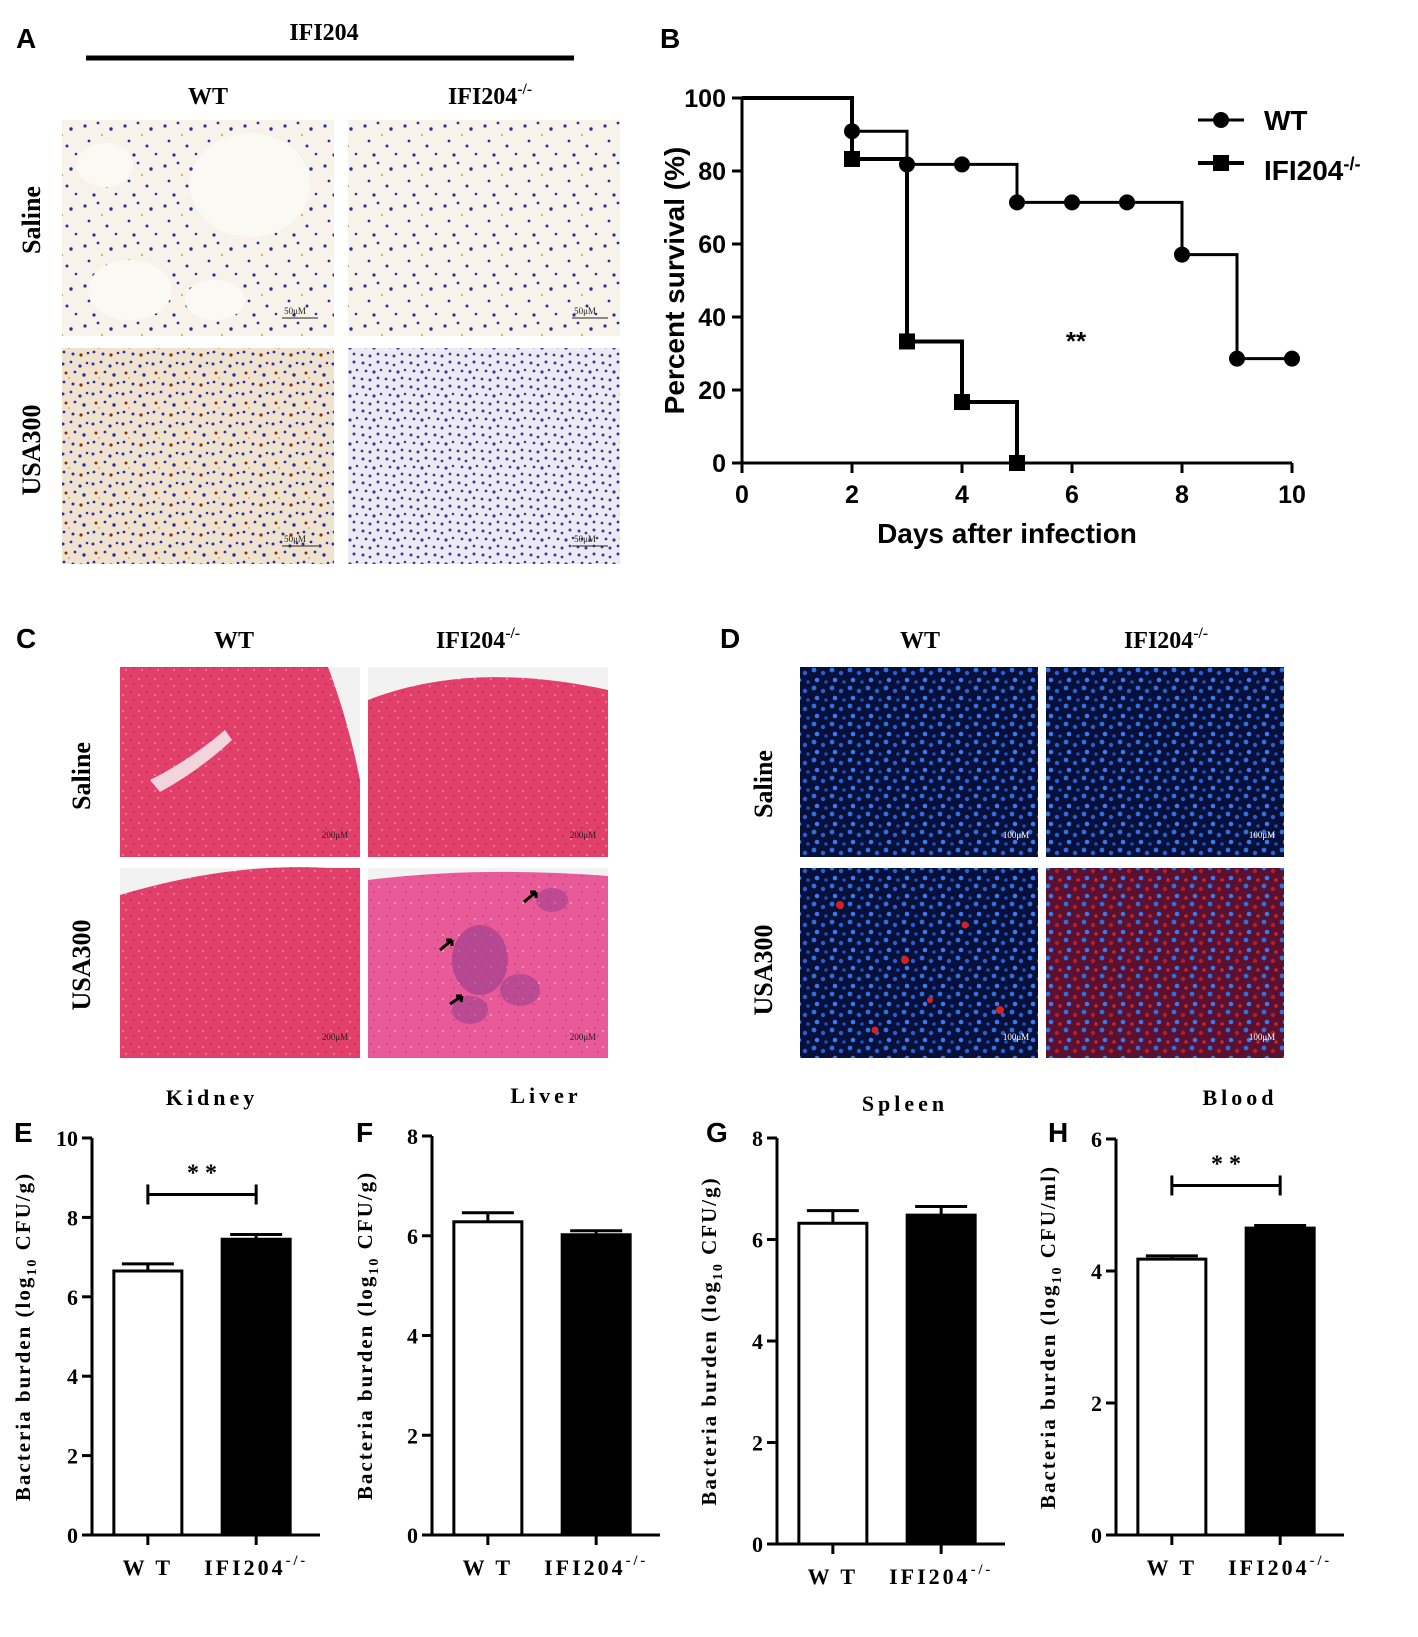 This screenshot has height=1637, width=1418. Describe the element at coordinates (852, 495) in the screenshot. I see `x-tick-label-b-1: 2` at that location.